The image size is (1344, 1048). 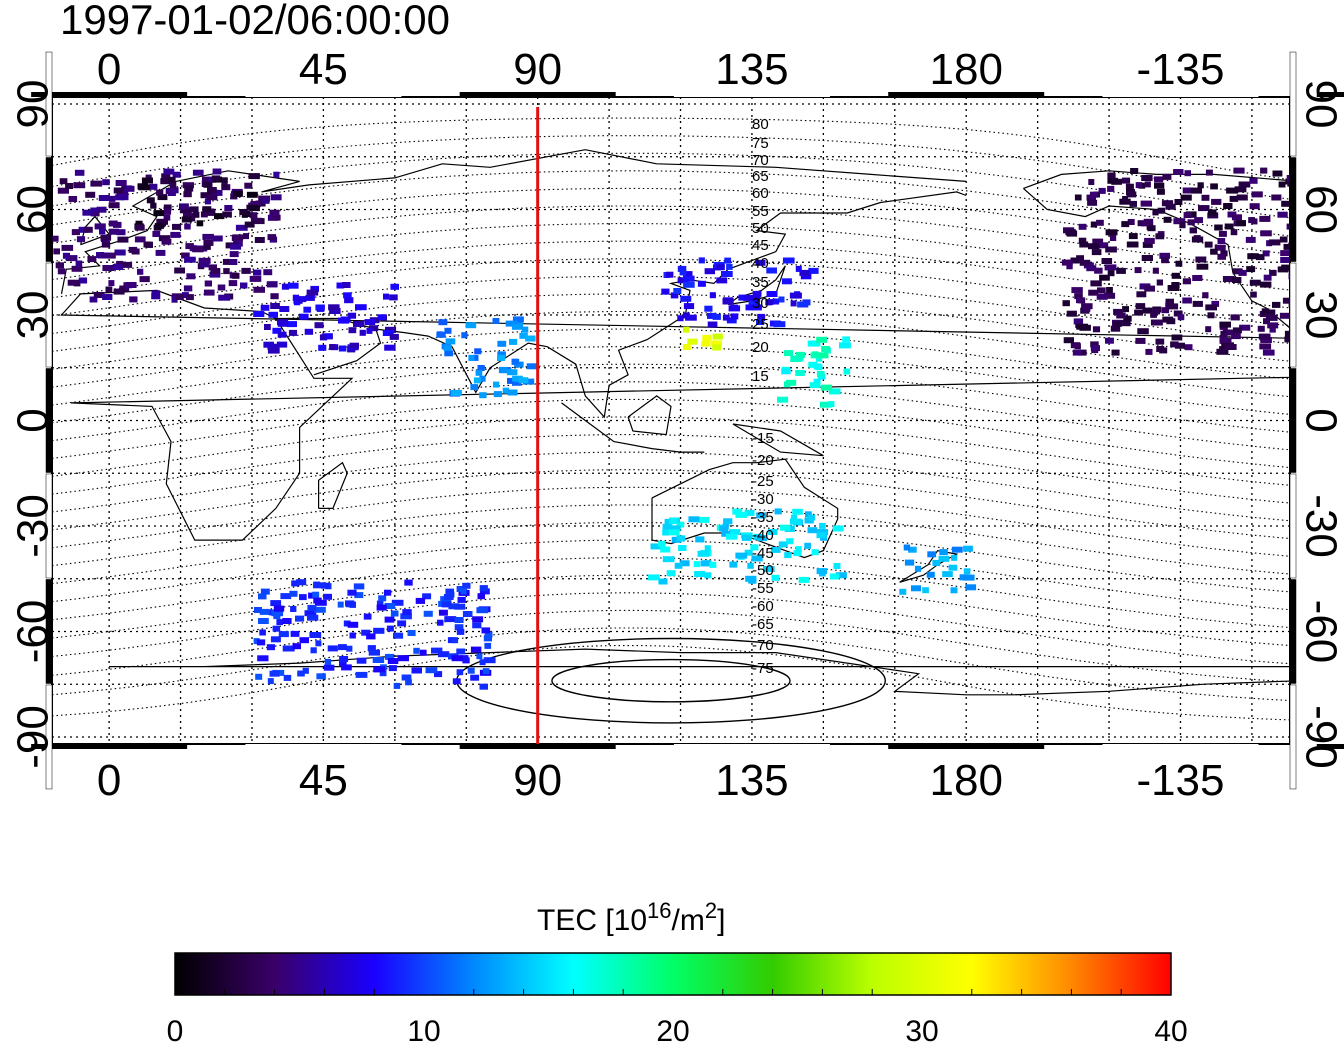 I want to click on top-x-tick-label: 45, so click(x=323, y=69).